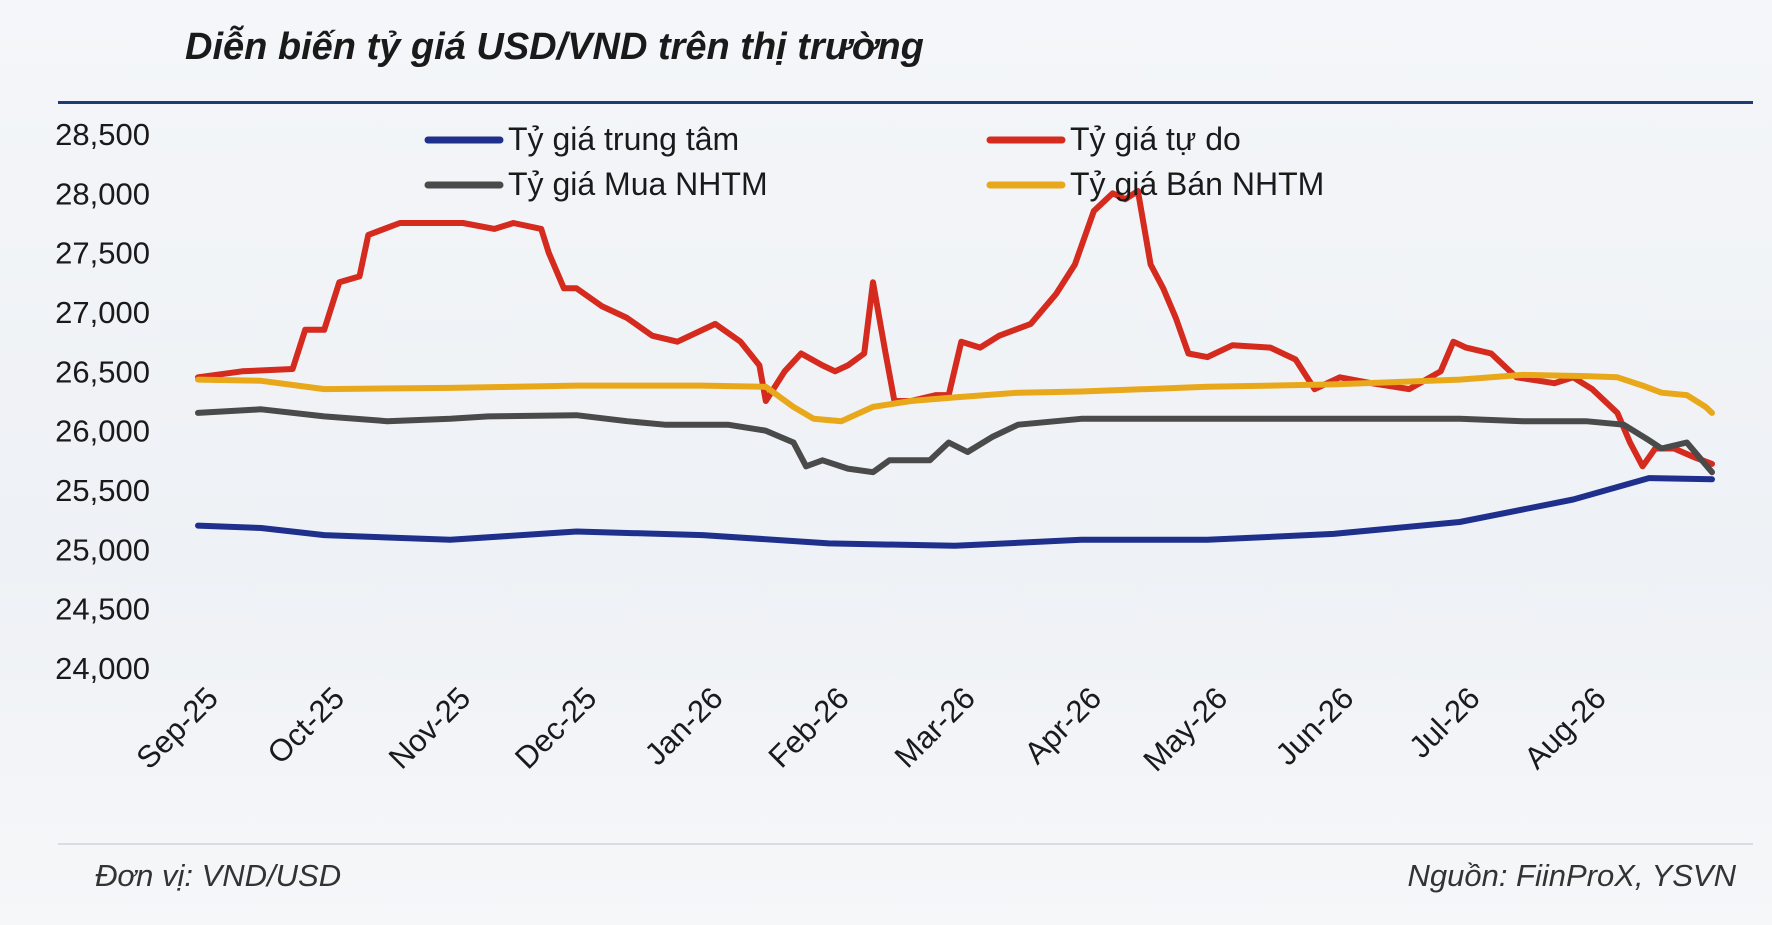 This screenshot has width=1772, height=925. I want to click on x-tick-label: Feb-26, so click(809, 727).